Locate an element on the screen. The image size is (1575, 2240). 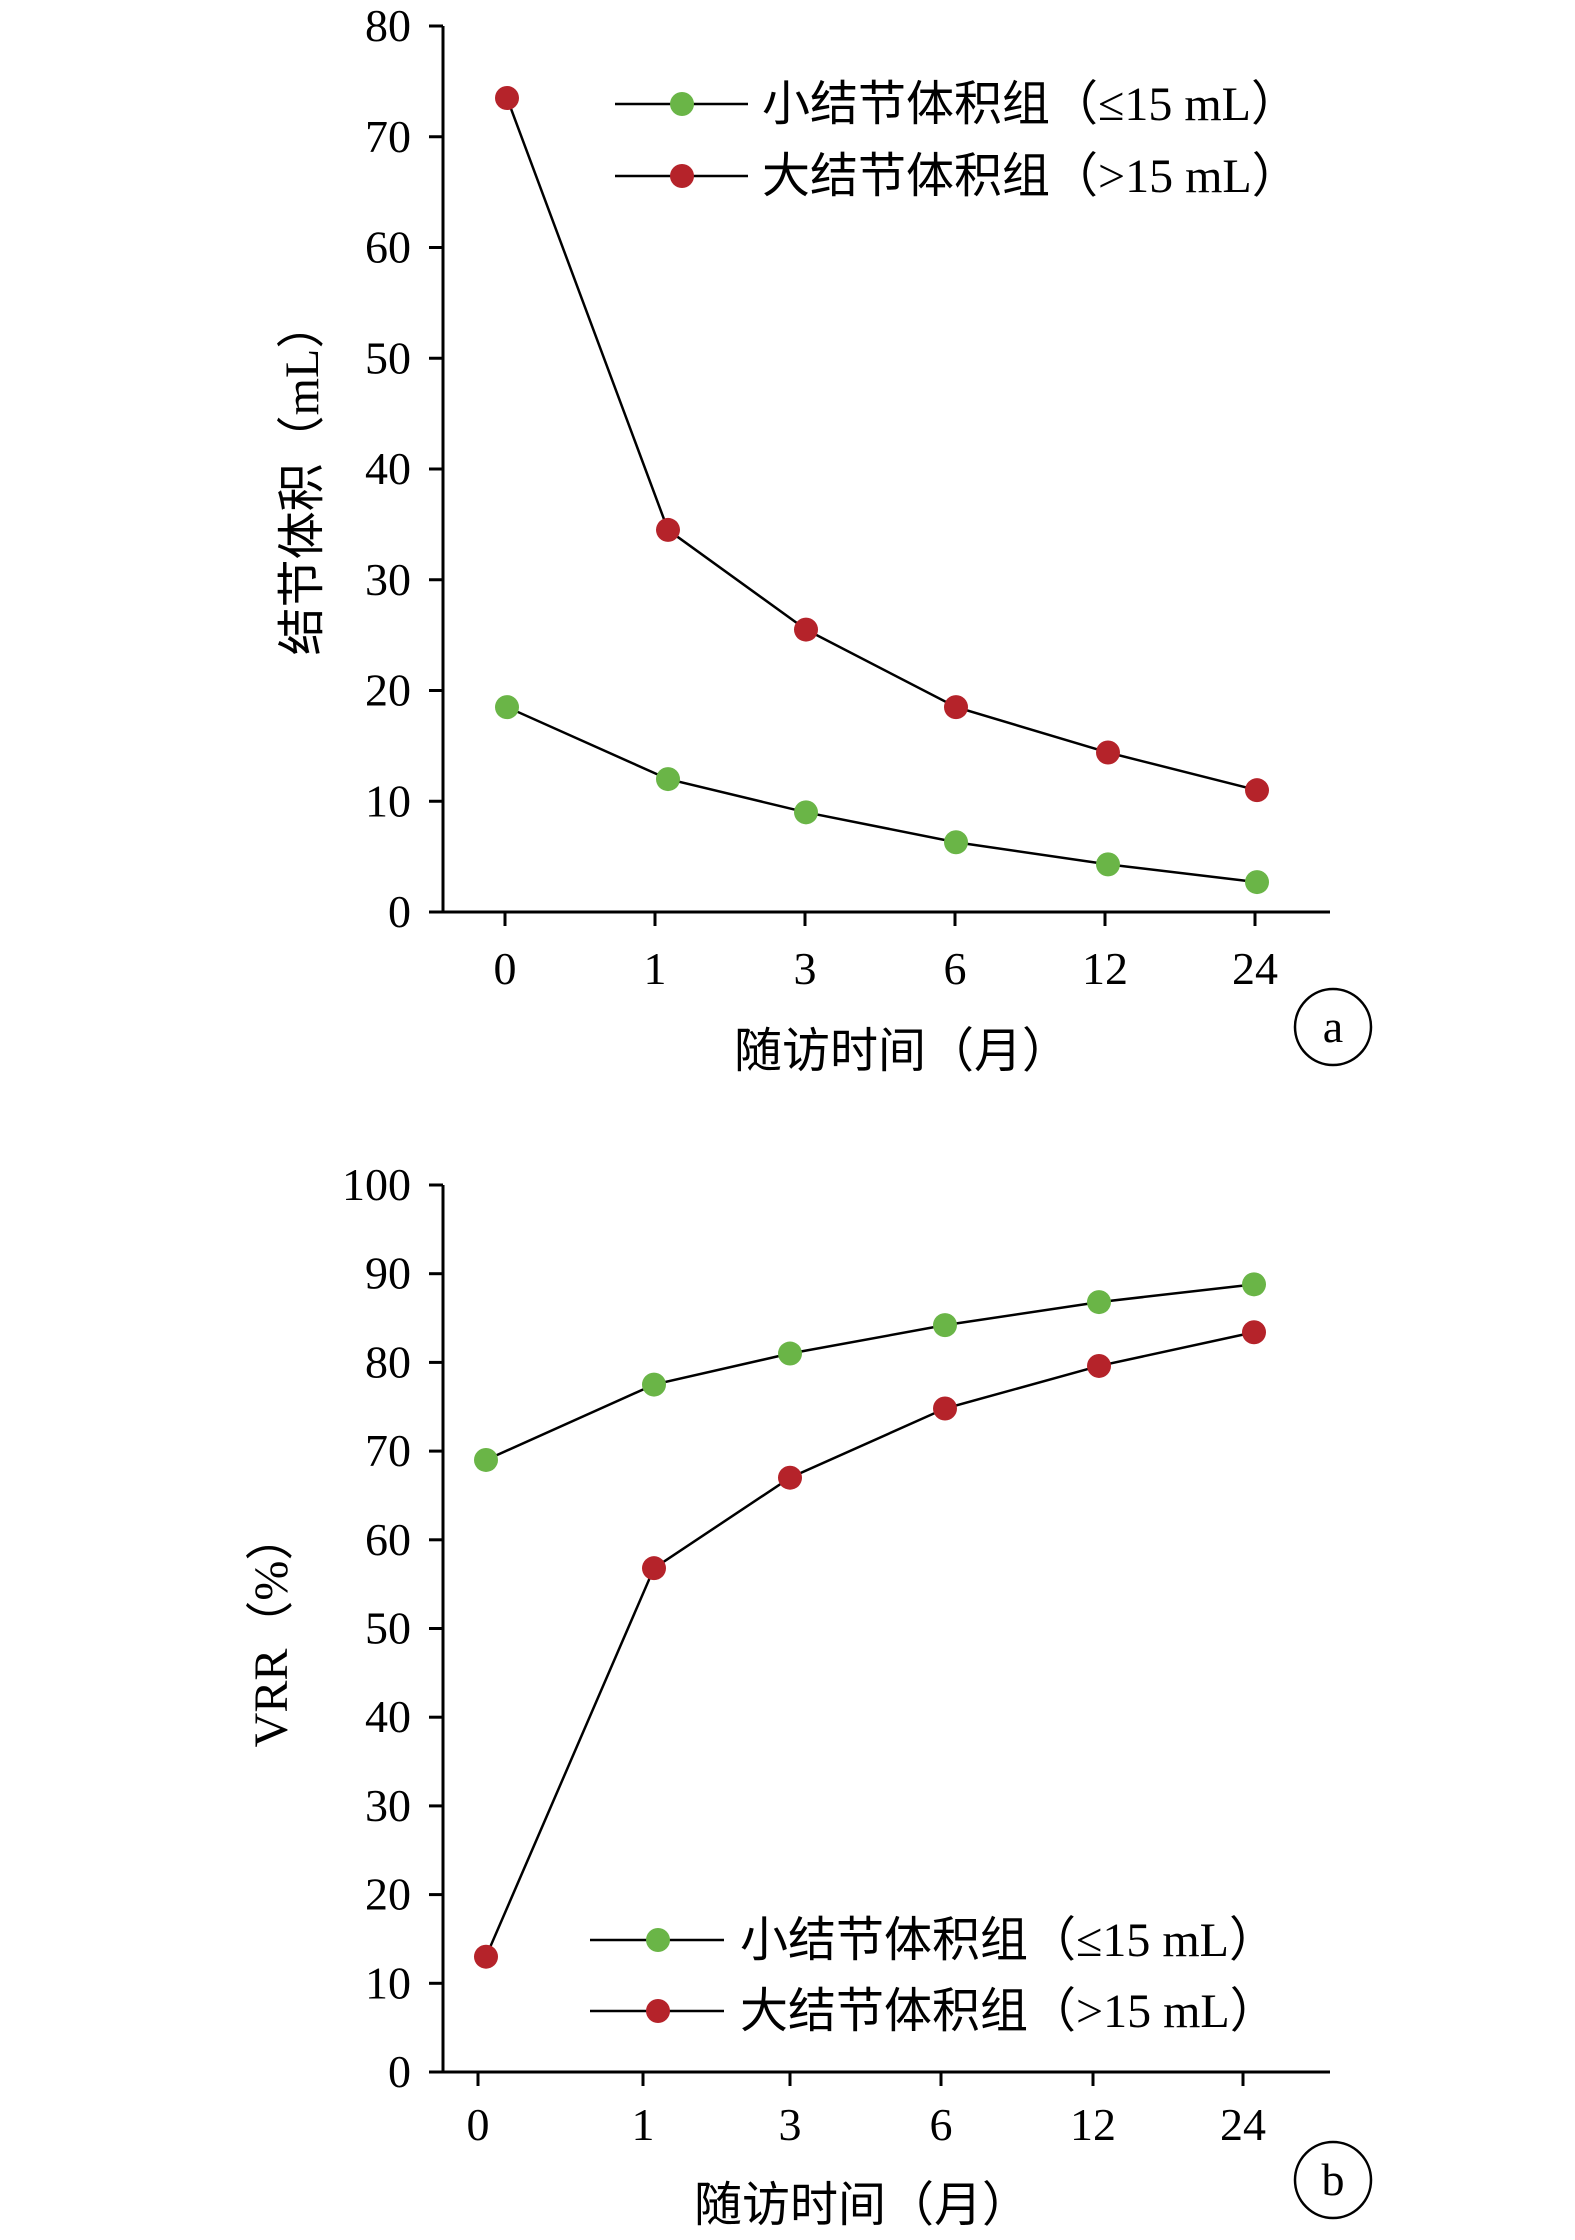
chart-a-series-1-line is located at coordinates (881, 444).